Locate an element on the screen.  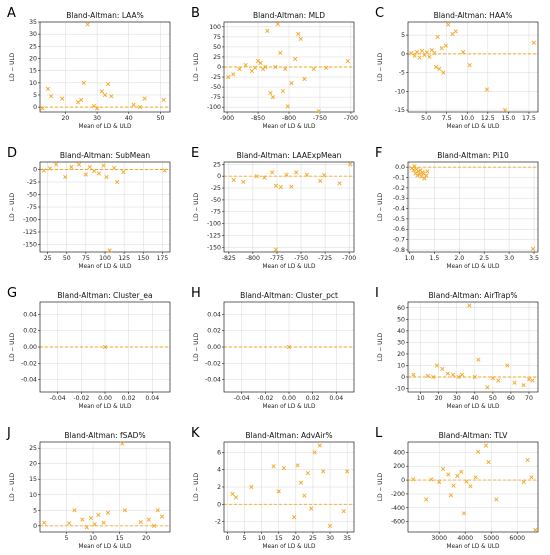
x-tick-label: 150 is located at coordinates (143, 258).